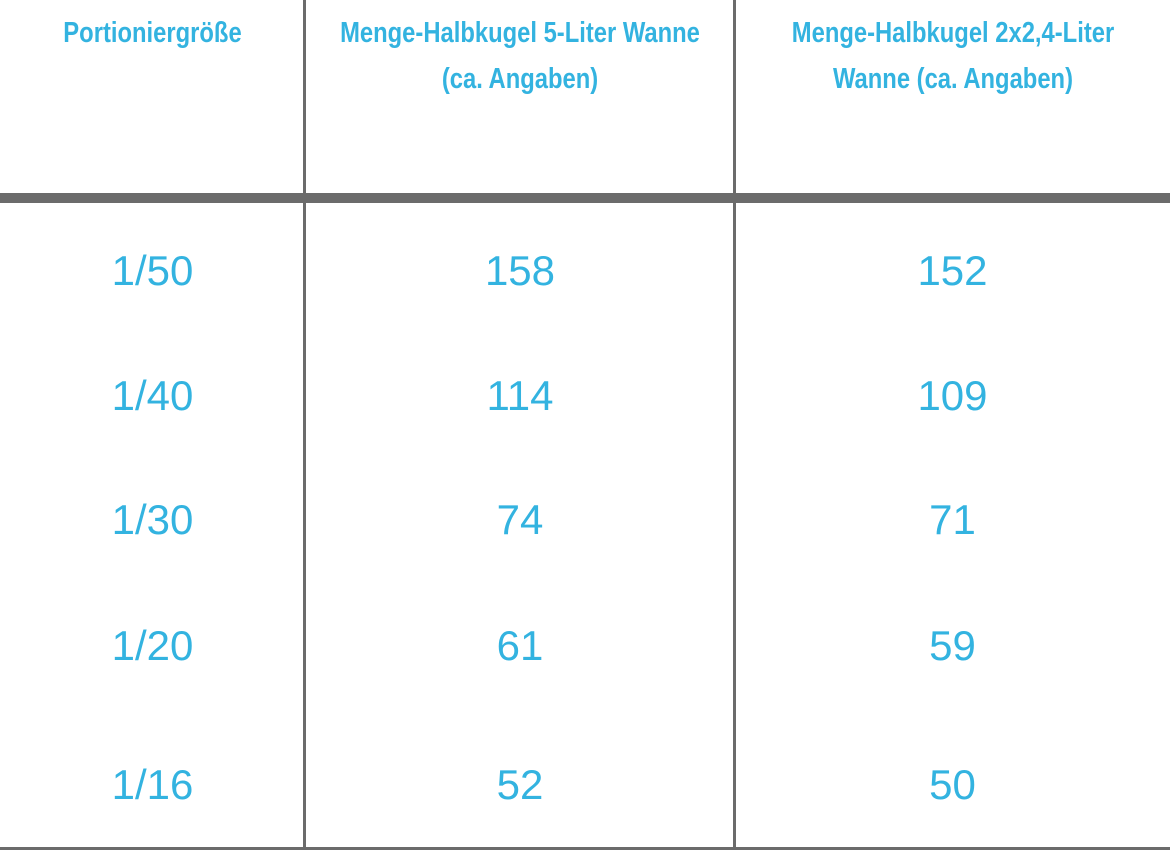 The image size is (1170, 855). Describe the element at coordinates (952, 645) in the screenshot. I see `tub-2x2-4-liter-cell: 59` at that location.